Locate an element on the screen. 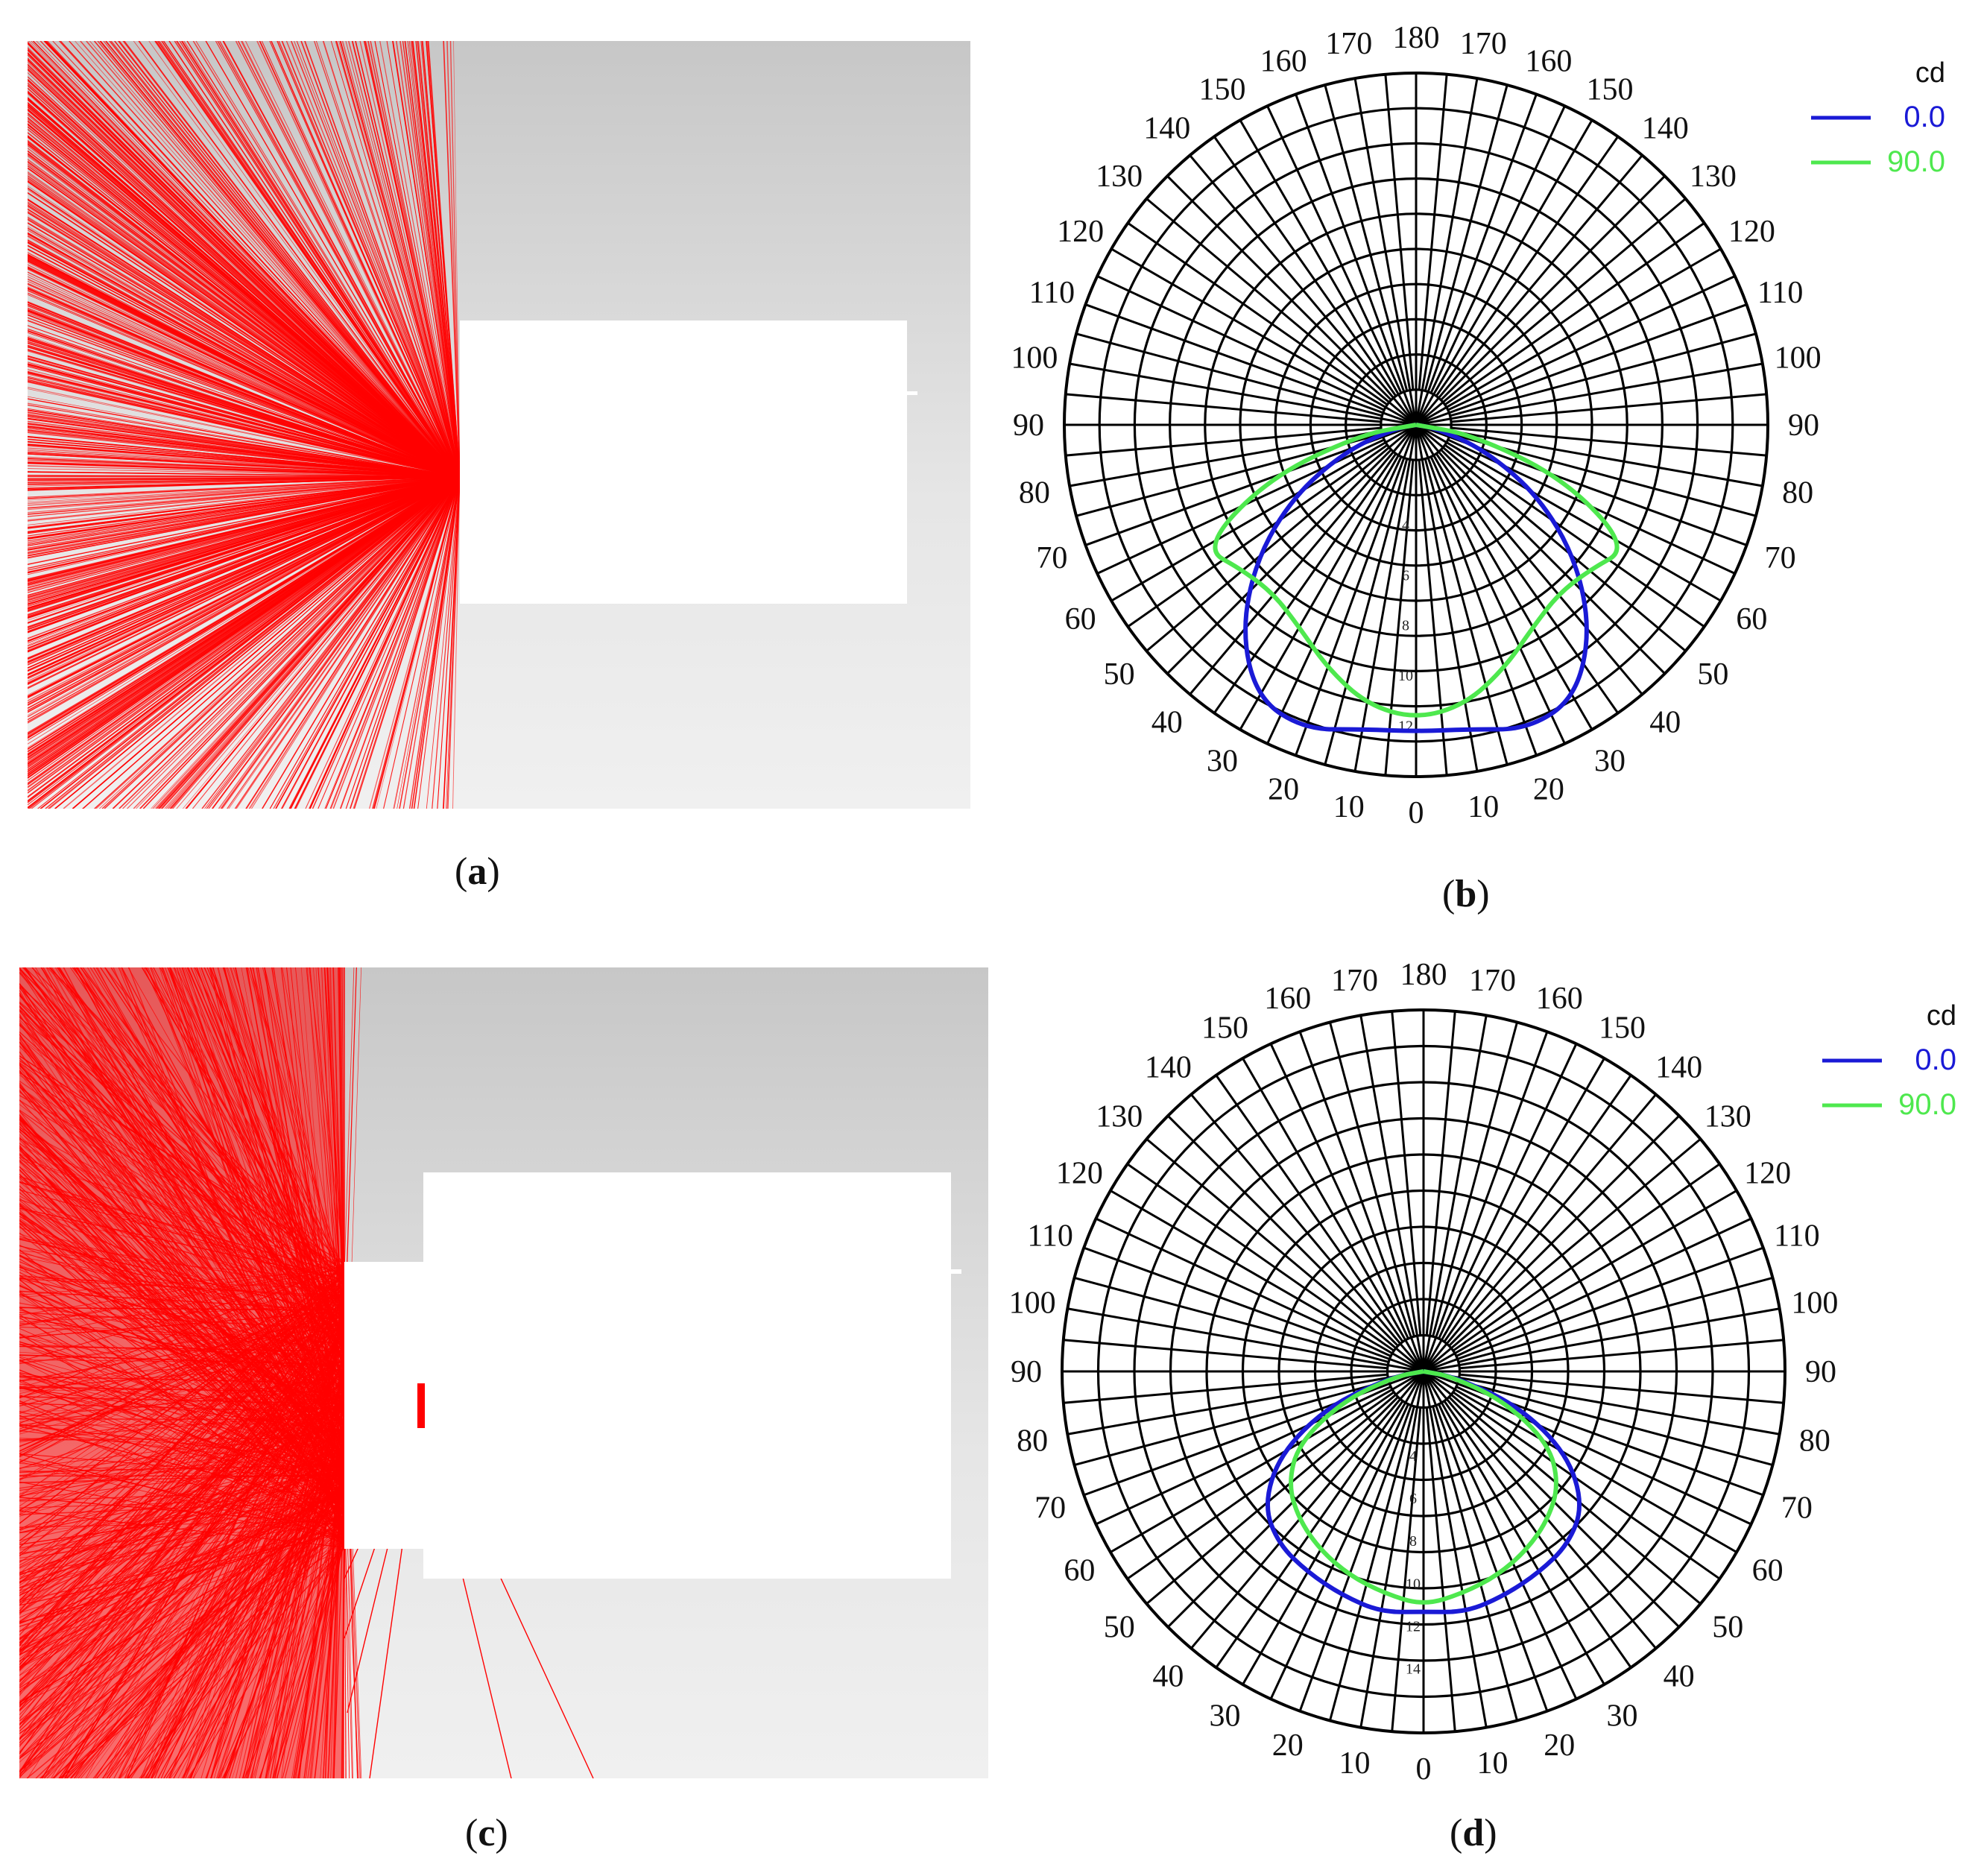 Image resolution: width=1984 pixels, height=1876 pixels. lens-tab-c is located at coordinates (956, 1271).